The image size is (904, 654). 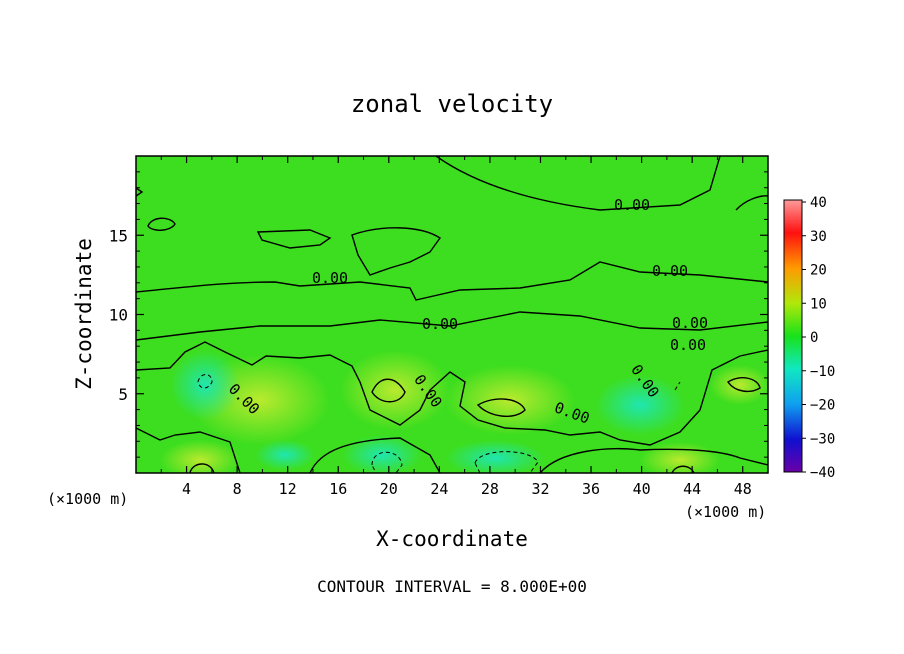 I want to click on x-tick-label: 28, so click(x=490, y=489).